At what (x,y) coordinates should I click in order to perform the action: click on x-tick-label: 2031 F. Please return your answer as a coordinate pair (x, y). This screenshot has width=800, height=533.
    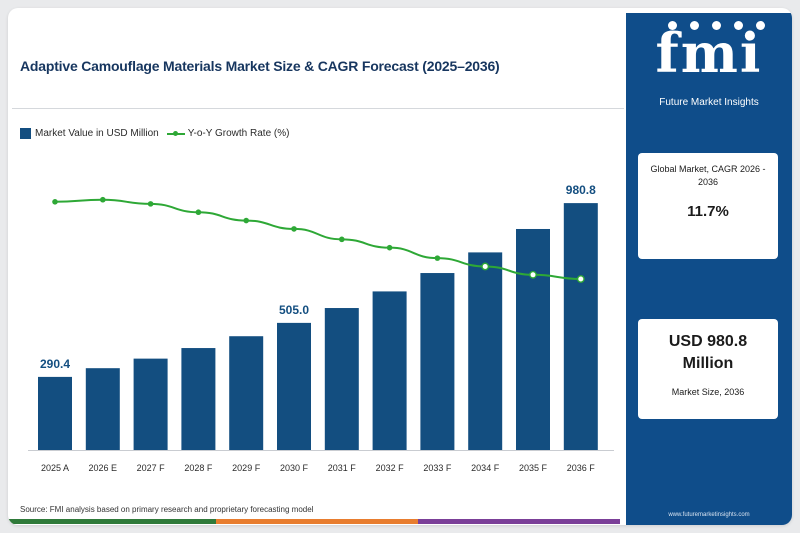
    Looking at the image, I should click on (342, 468).